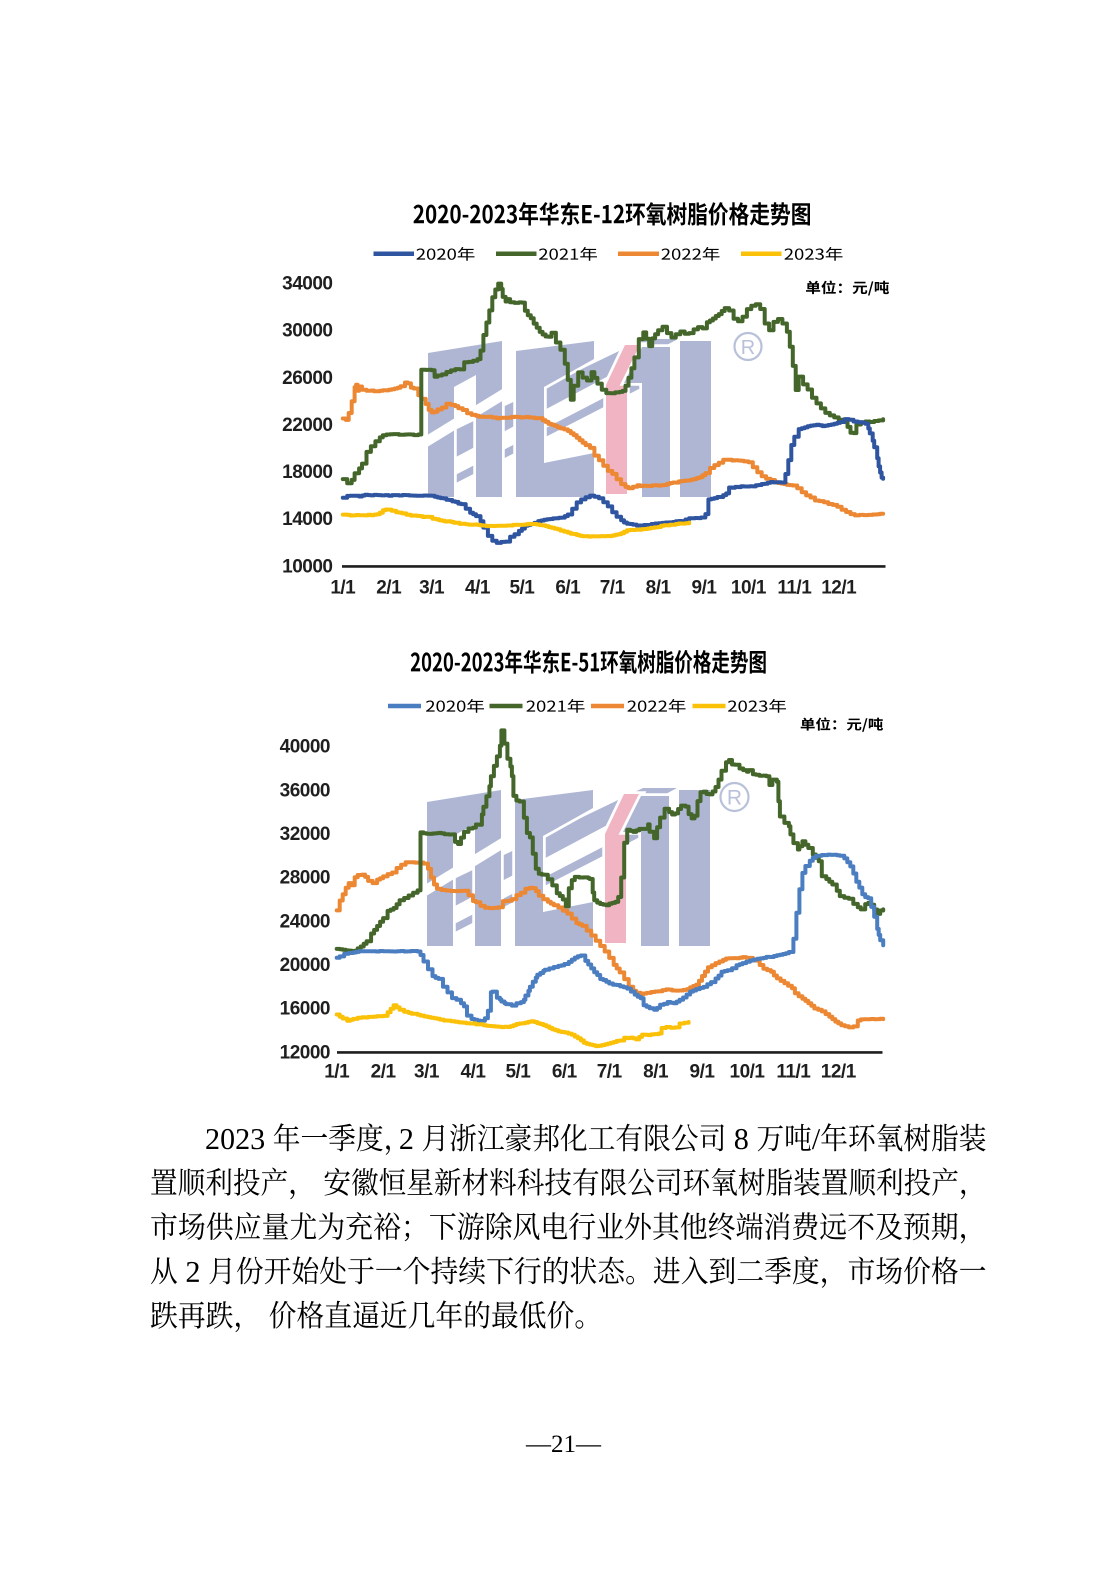 This screenshot has height=1579, width=1117. I want to click on svg-text: 26000, so click(307, 378).